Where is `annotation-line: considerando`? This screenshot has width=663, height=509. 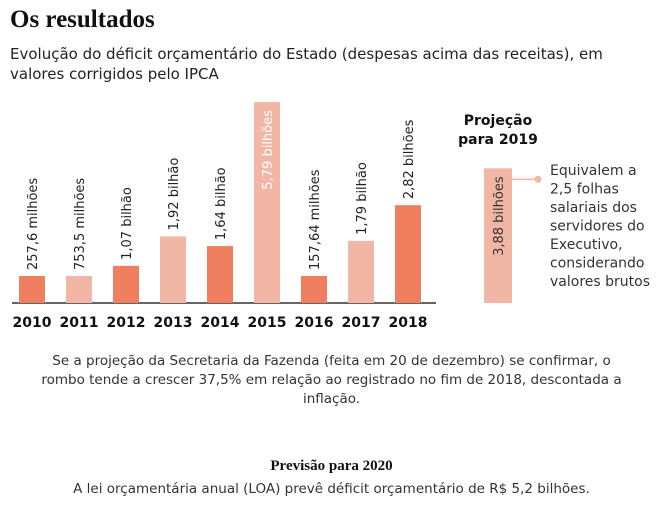
annotation-line: considerando is located at coordinates (597, 264).